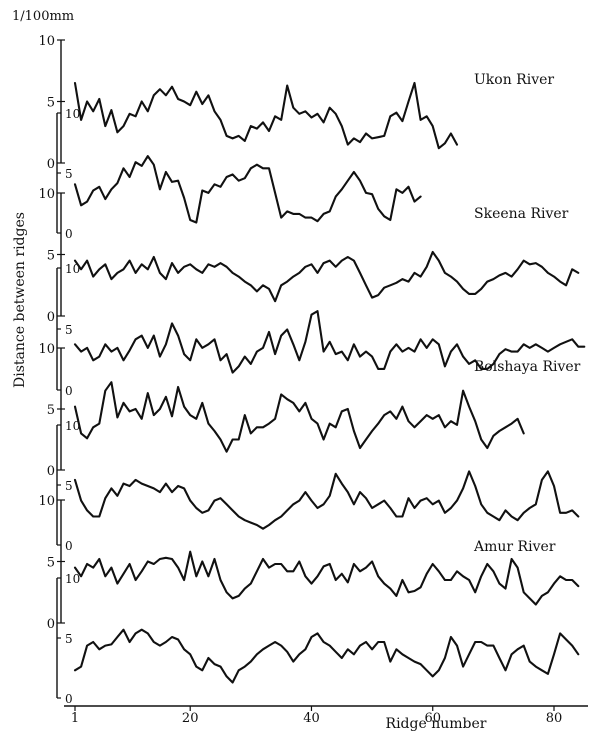  Describe the element at coordinates (311, 718) in the screenshot. I see `x-axis-tick-label: 40` at that location.